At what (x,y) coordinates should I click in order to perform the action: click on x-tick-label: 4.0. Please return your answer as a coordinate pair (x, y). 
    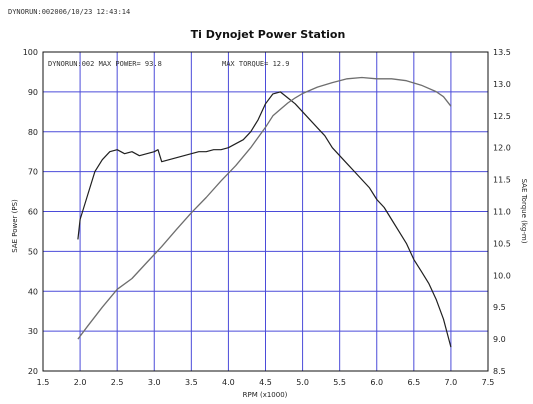
    Looking at the image, I should click on (228, 382).